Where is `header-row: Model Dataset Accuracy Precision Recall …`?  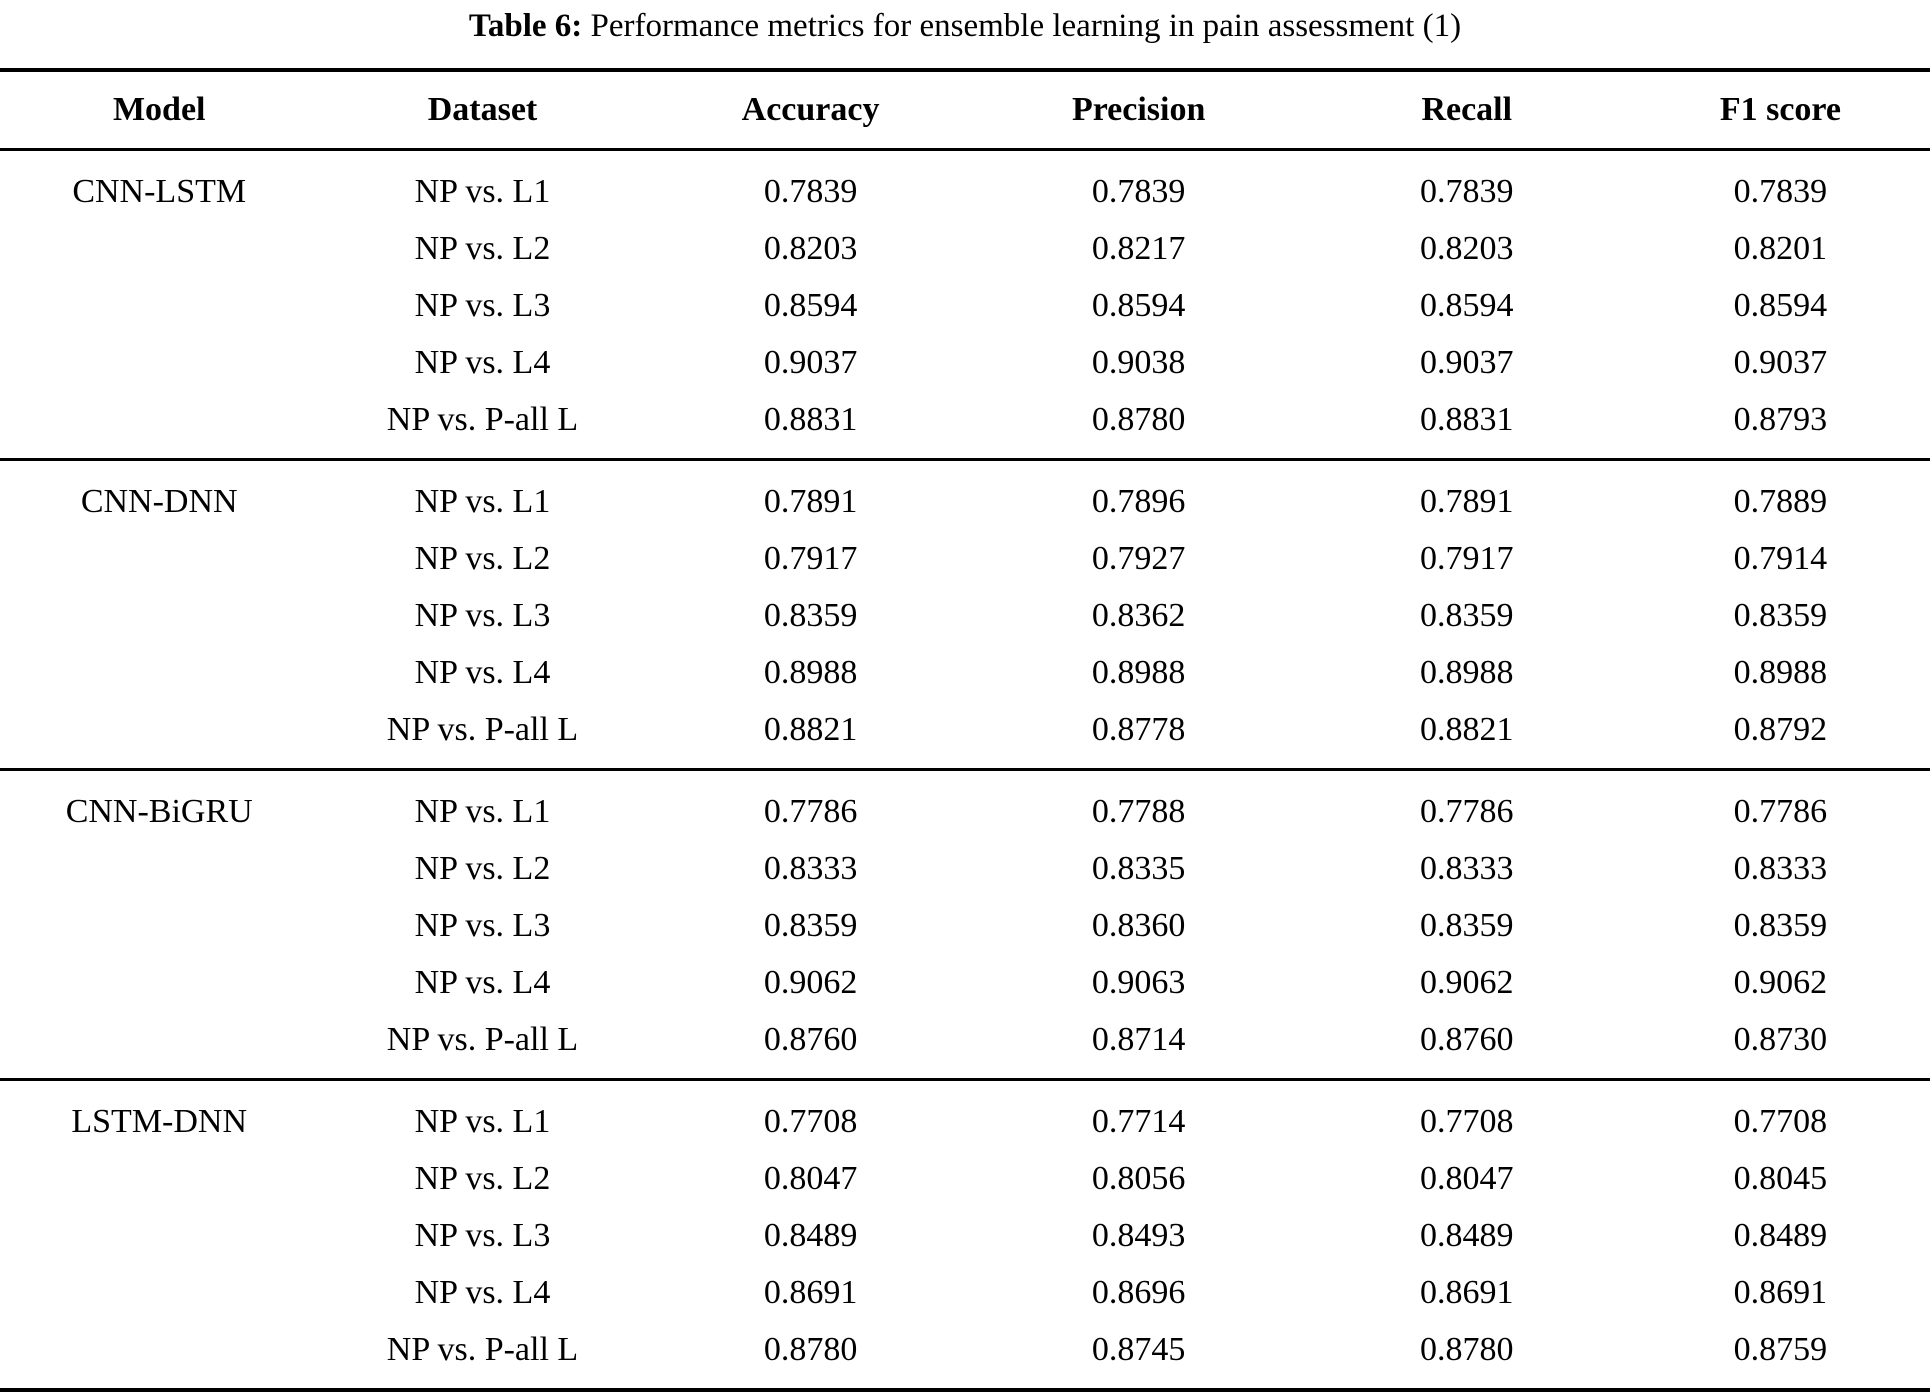
header-row: Model Dataset Accuracy Precision Recall … is located at coordinates (965, 110).